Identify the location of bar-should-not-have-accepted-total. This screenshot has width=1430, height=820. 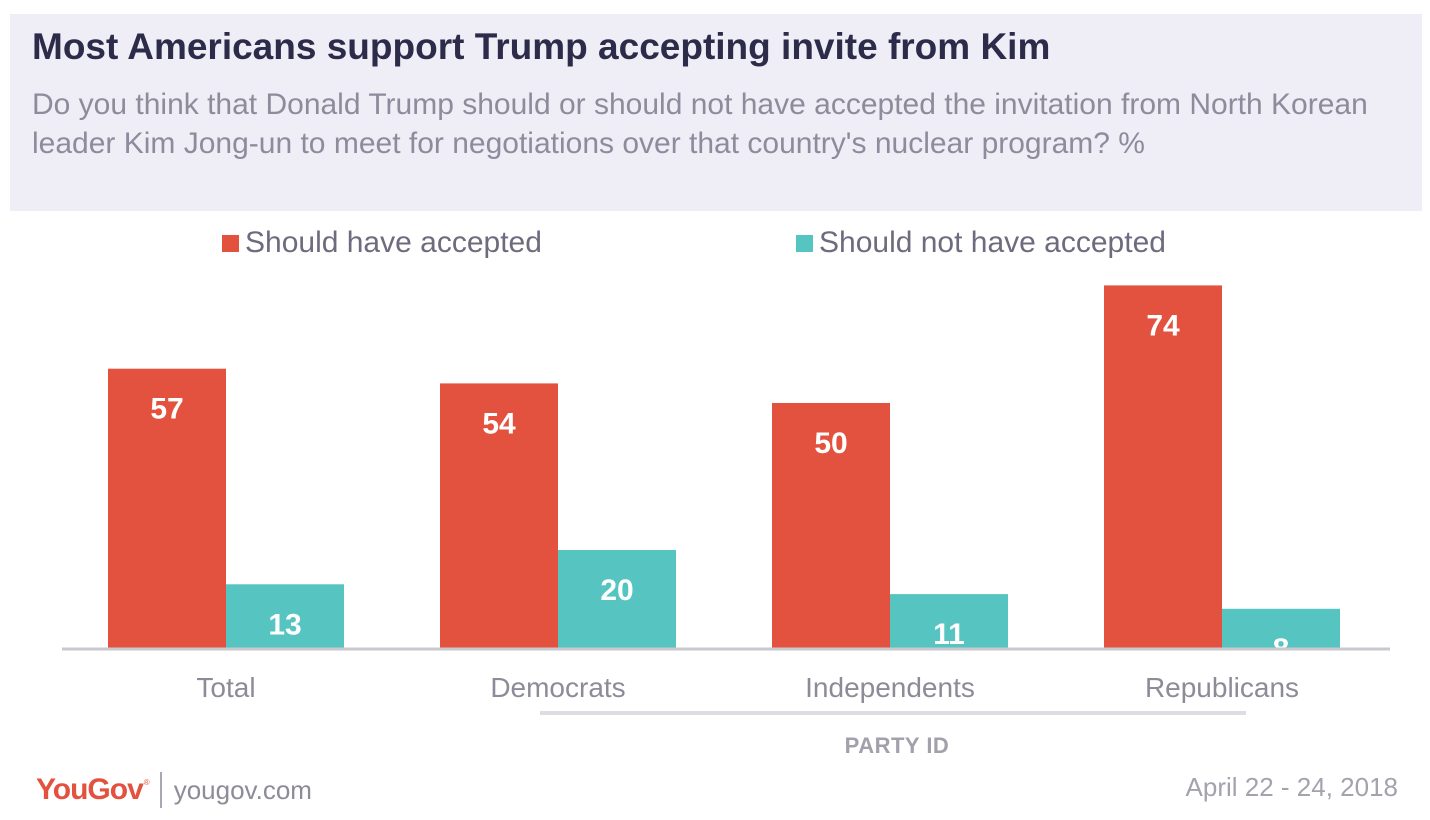
(285, 616).